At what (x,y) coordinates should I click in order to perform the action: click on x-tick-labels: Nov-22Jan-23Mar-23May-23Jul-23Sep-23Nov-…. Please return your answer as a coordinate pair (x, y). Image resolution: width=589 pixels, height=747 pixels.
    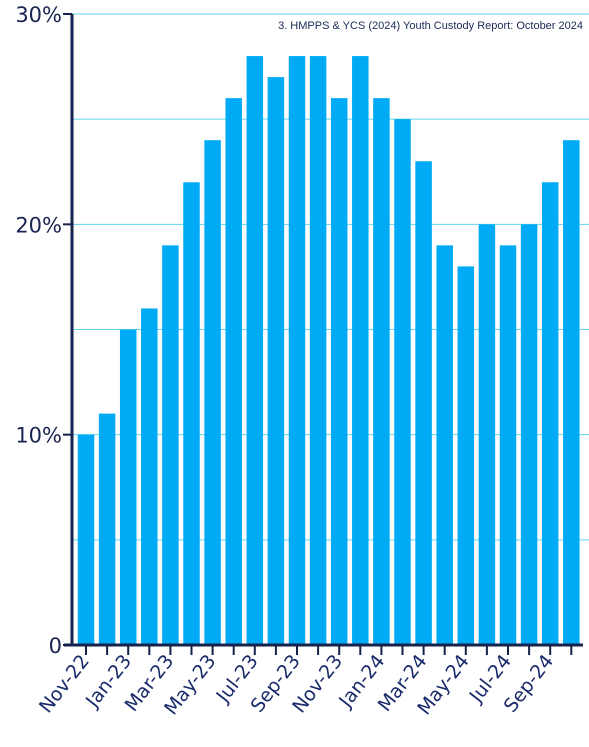
    Looking at the image, I should click on (296, 685).